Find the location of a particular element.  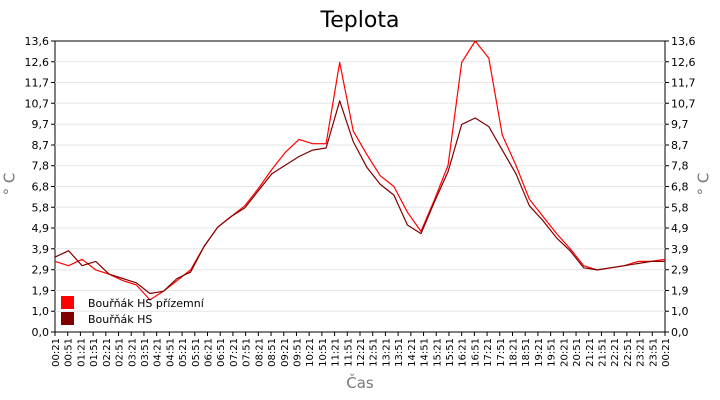

y-tick-label-right: 11,7 is located at coordinates (683, 83).